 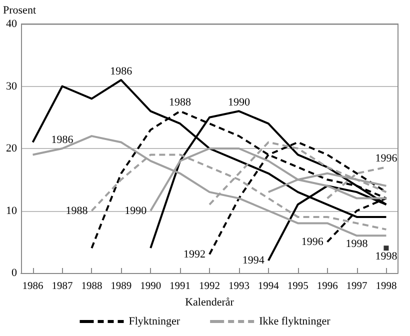 What do you see at coordinates (62, 286) in the screenshot?
I see `x-tick-label: 1987` at bounding box center [62, 286].